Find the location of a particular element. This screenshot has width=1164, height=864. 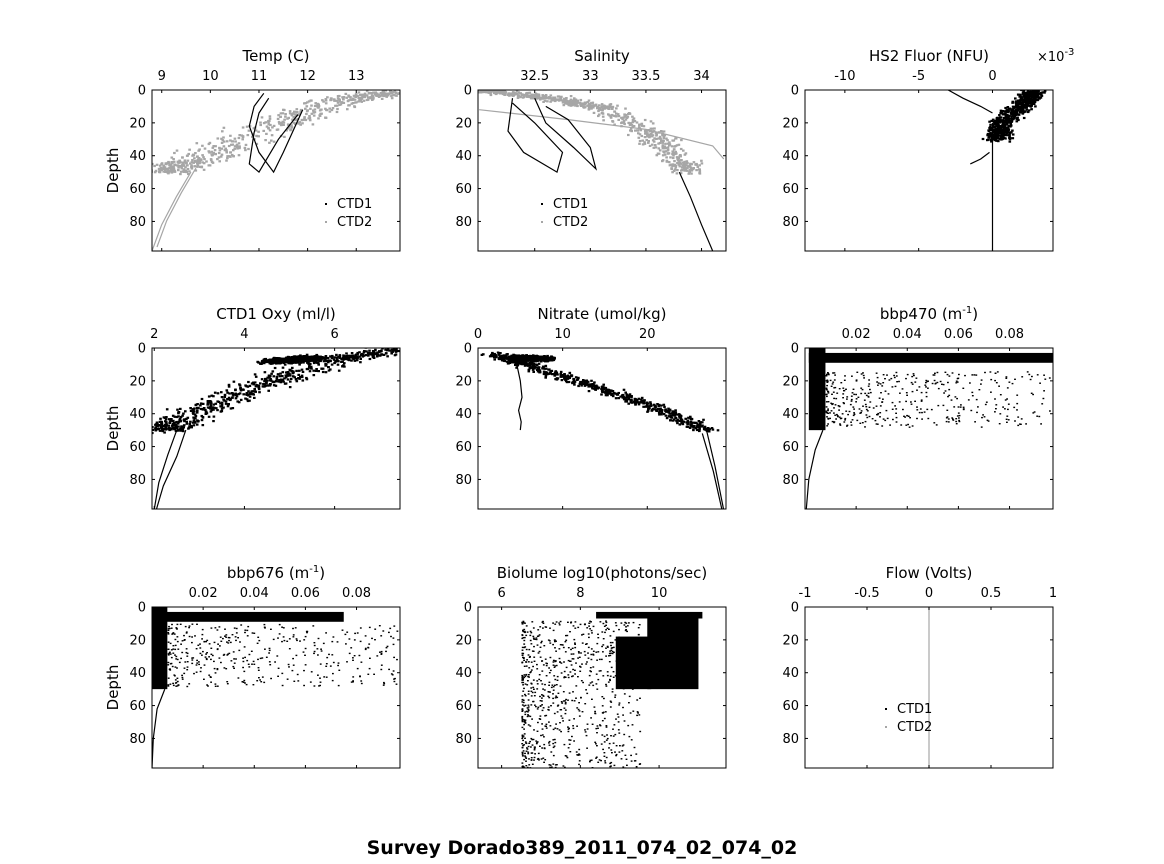

fluor-xtick-label: -5 is located at coordinates (918, 76).